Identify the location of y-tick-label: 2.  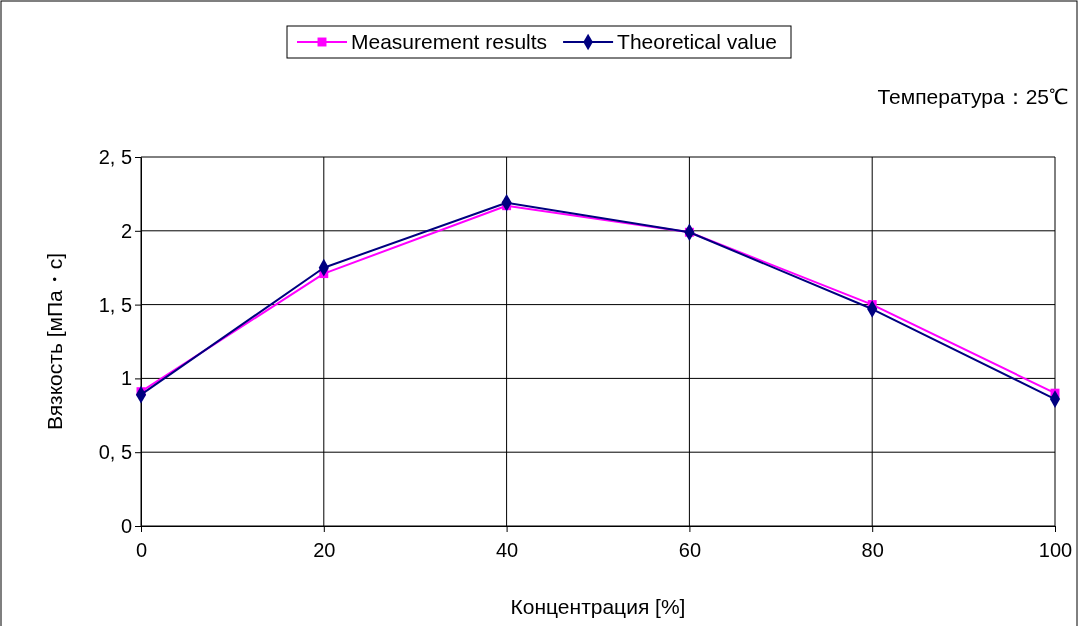
(126, 230).